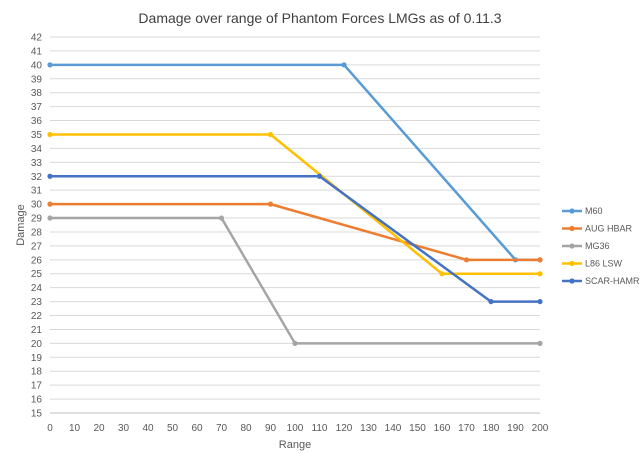  What do you see at coordinates (295, 445) in the screenshot?
I see `x-axis-title: Range` at bounding box center [295, 445].